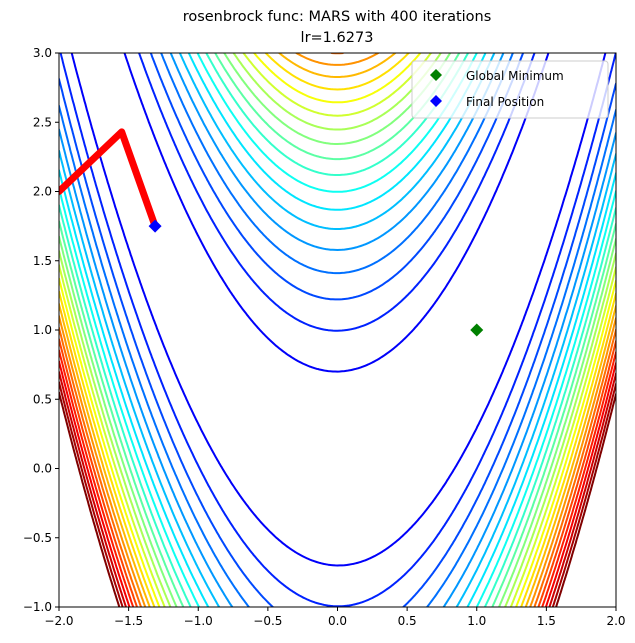  Describe the element at coordinates (42, 192) in the screenshot. I see `y-tick-label: 2.0` at that location.